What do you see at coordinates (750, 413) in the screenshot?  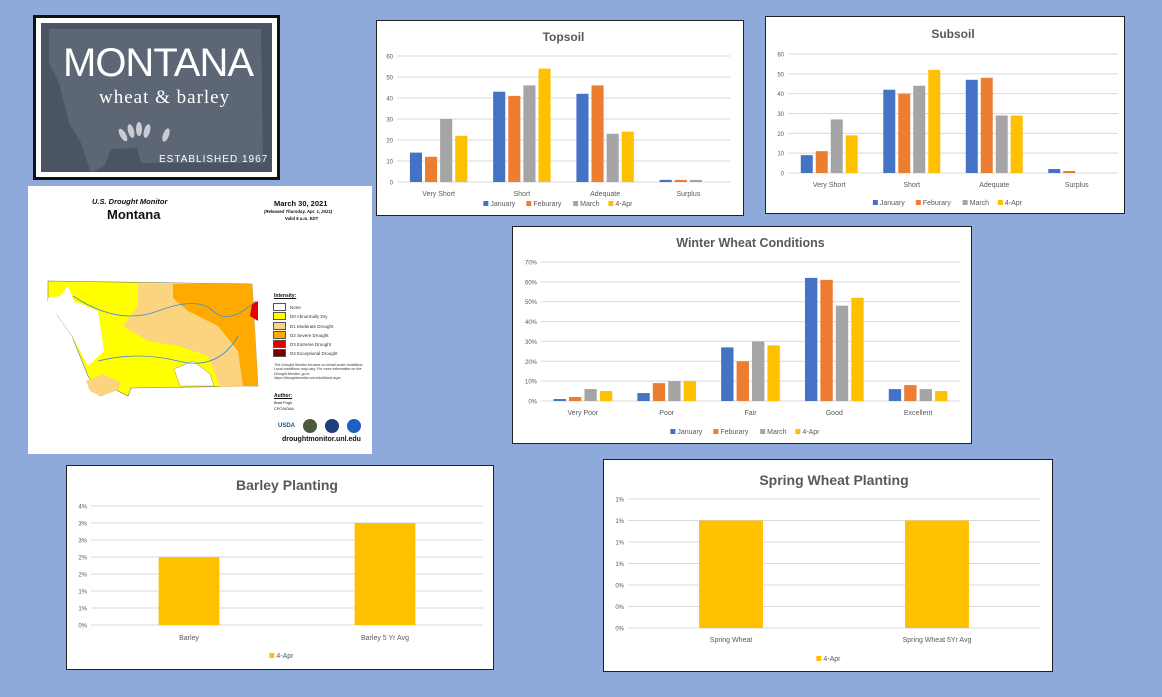 I see `x-category-label: Fair` at bounding box center [750, 413].